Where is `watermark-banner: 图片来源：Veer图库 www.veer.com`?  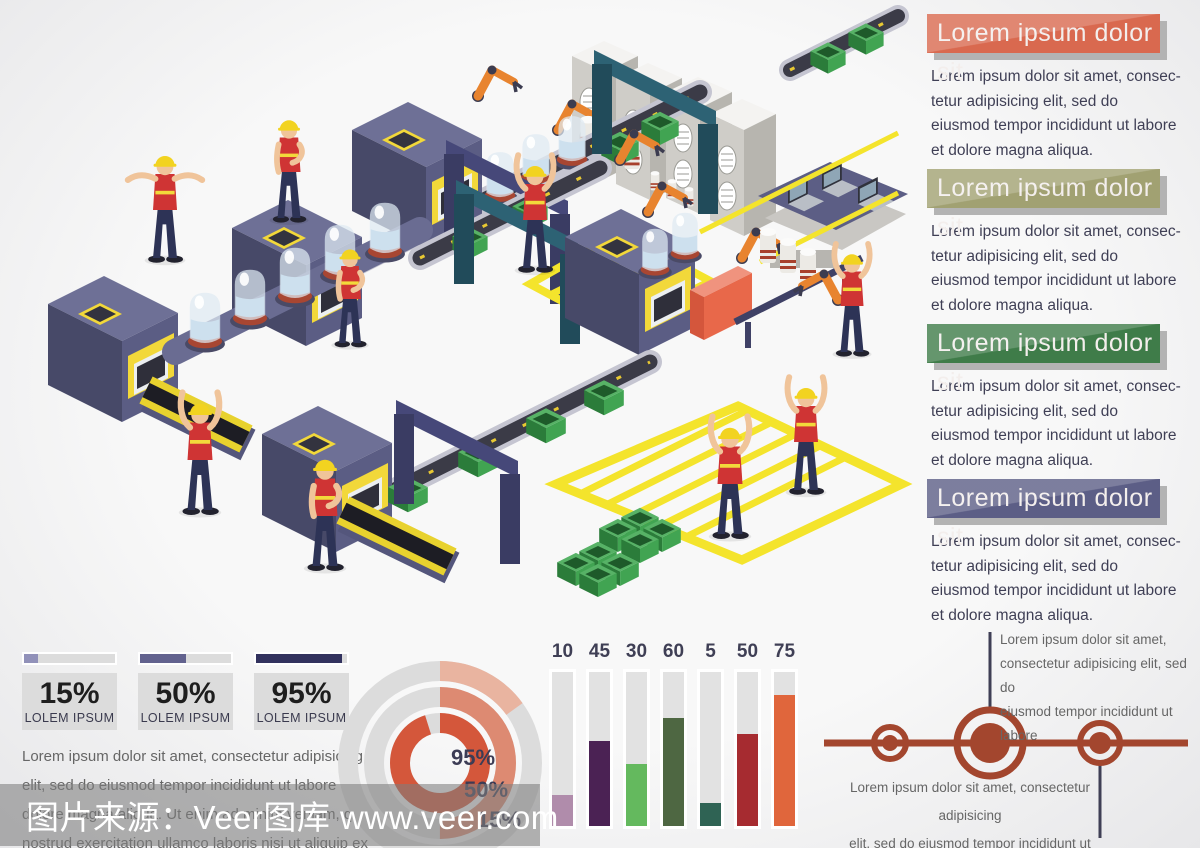
watermark-banner: 图片来源：Veer图库 www.veer.com is located at coordinates (279, 815).